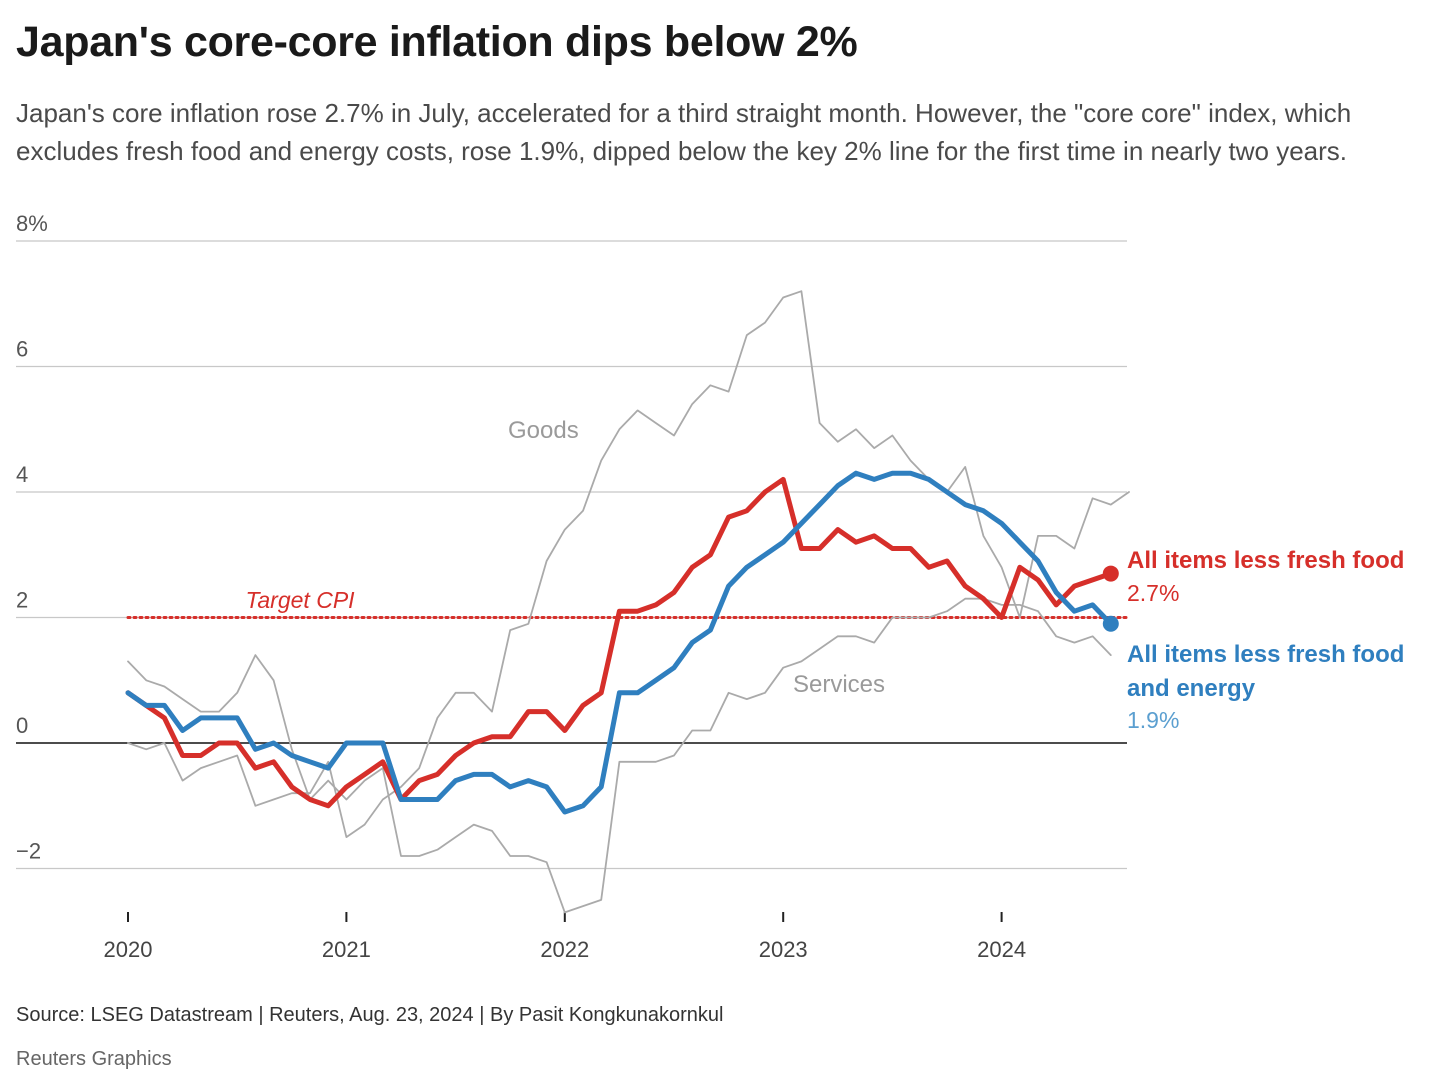 The image size is (1437, 1088). I want to click on target-cpi-line: Target CPI, so click(627, 603).